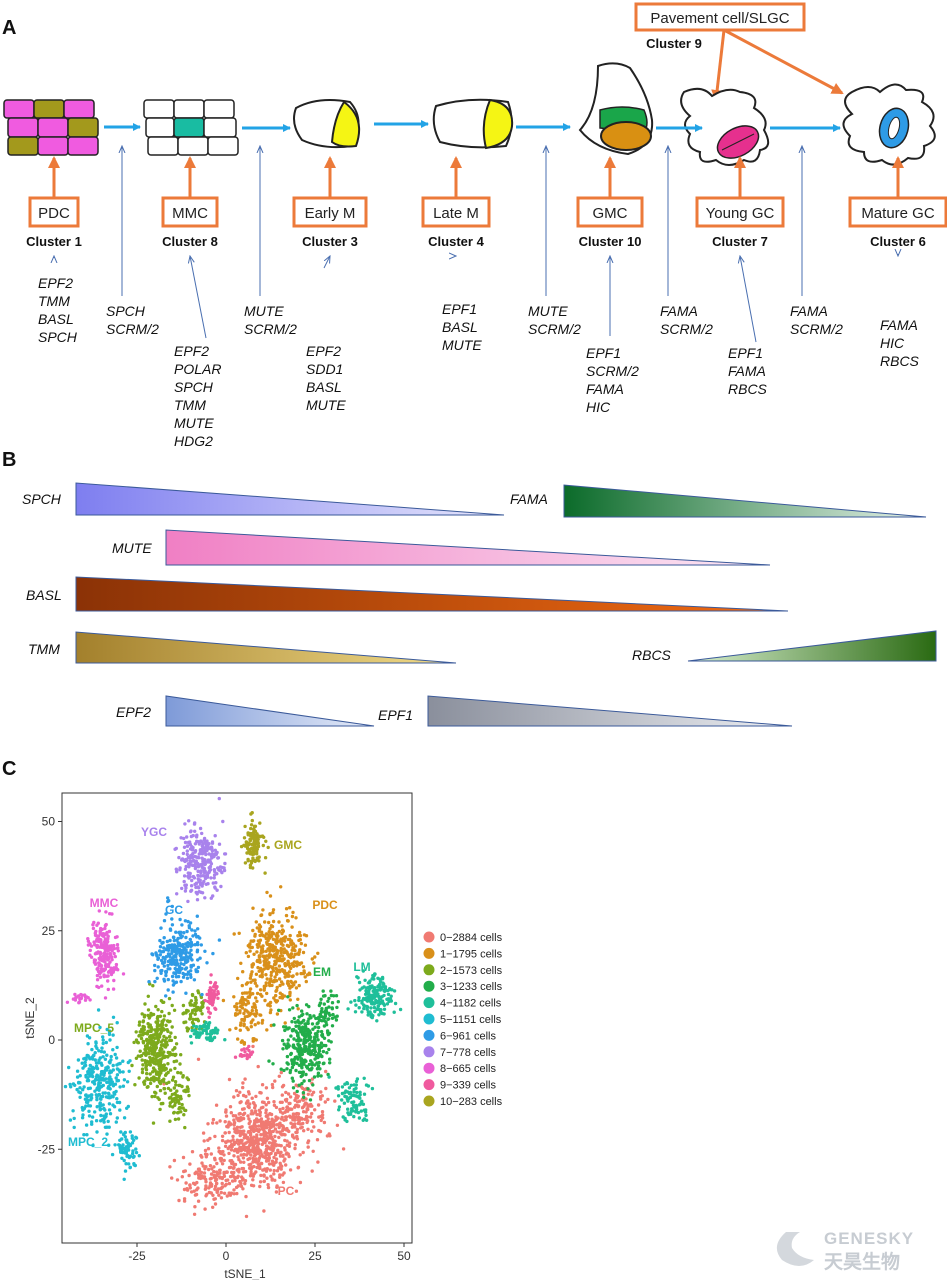 The height and width of the screenshot is (1280, 947). I want to click on stage-gene: HIC, so click(598, 407).